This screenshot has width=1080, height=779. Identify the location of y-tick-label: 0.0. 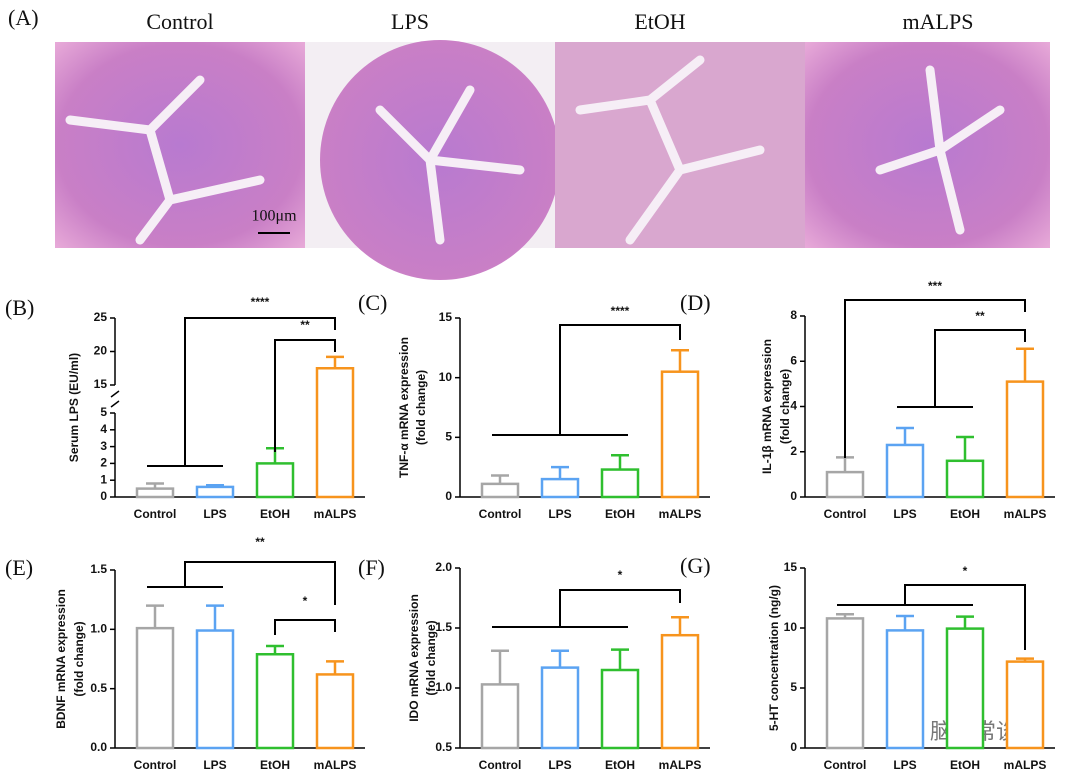
(98, 747).